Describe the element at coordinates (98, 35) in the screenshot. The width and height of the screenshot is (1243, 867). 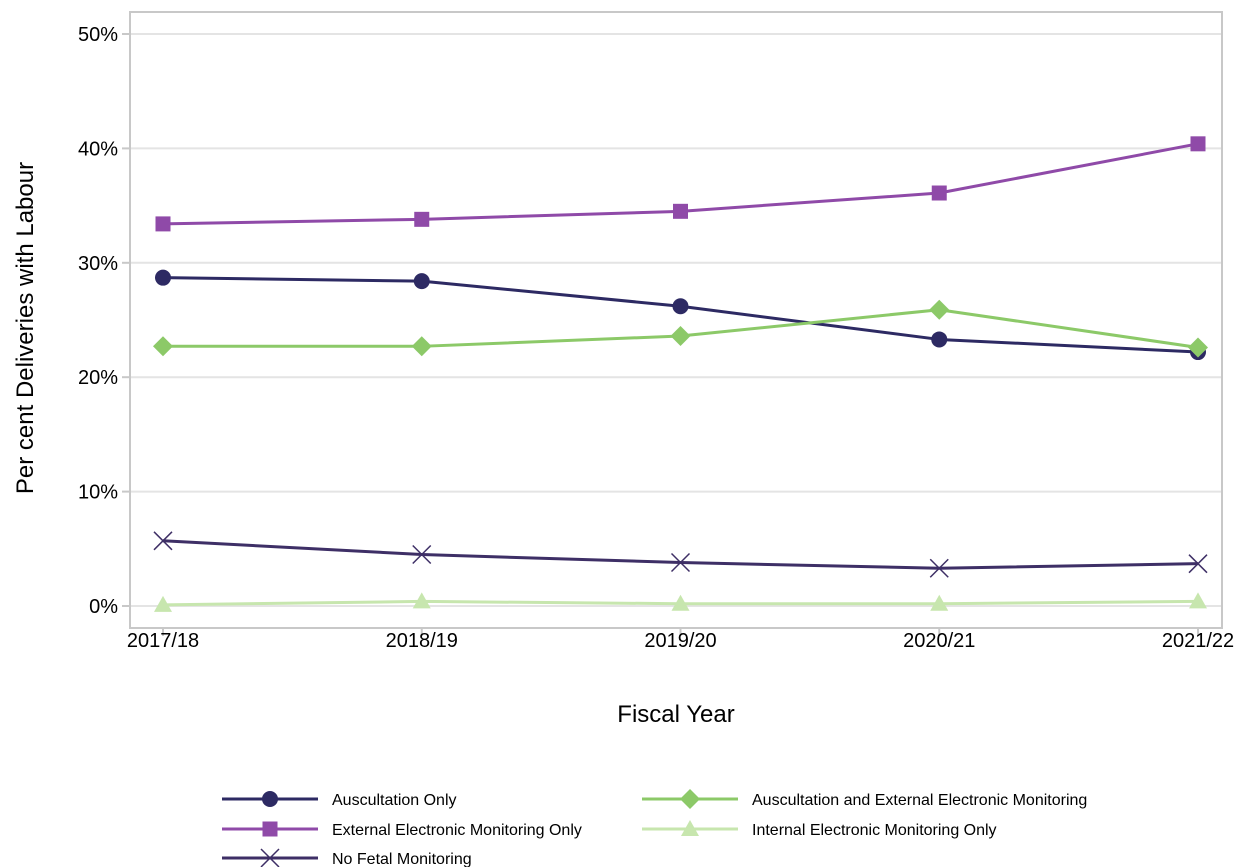
I see `y-tick-label: 50%` at that location.